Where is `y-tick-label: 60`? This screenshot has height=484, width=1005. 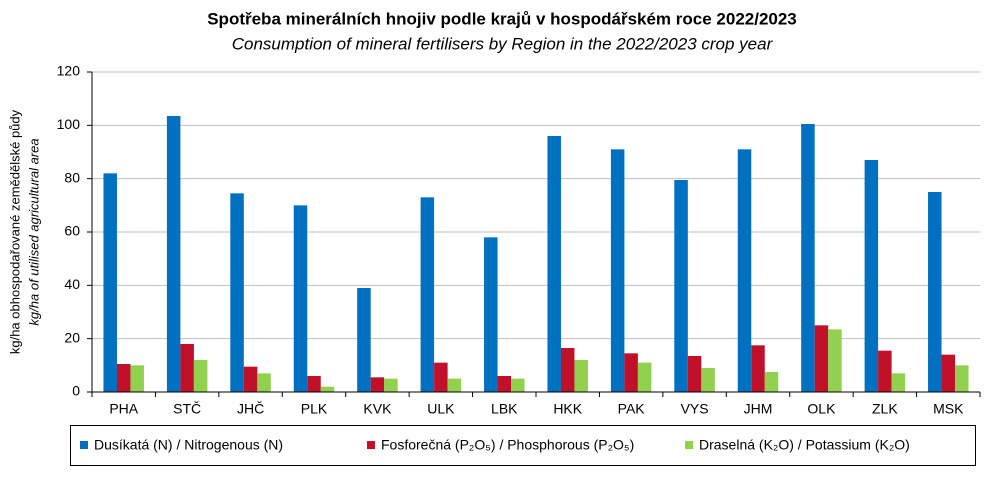 y-tick-label: 60 is located at coordinates (72, 231).